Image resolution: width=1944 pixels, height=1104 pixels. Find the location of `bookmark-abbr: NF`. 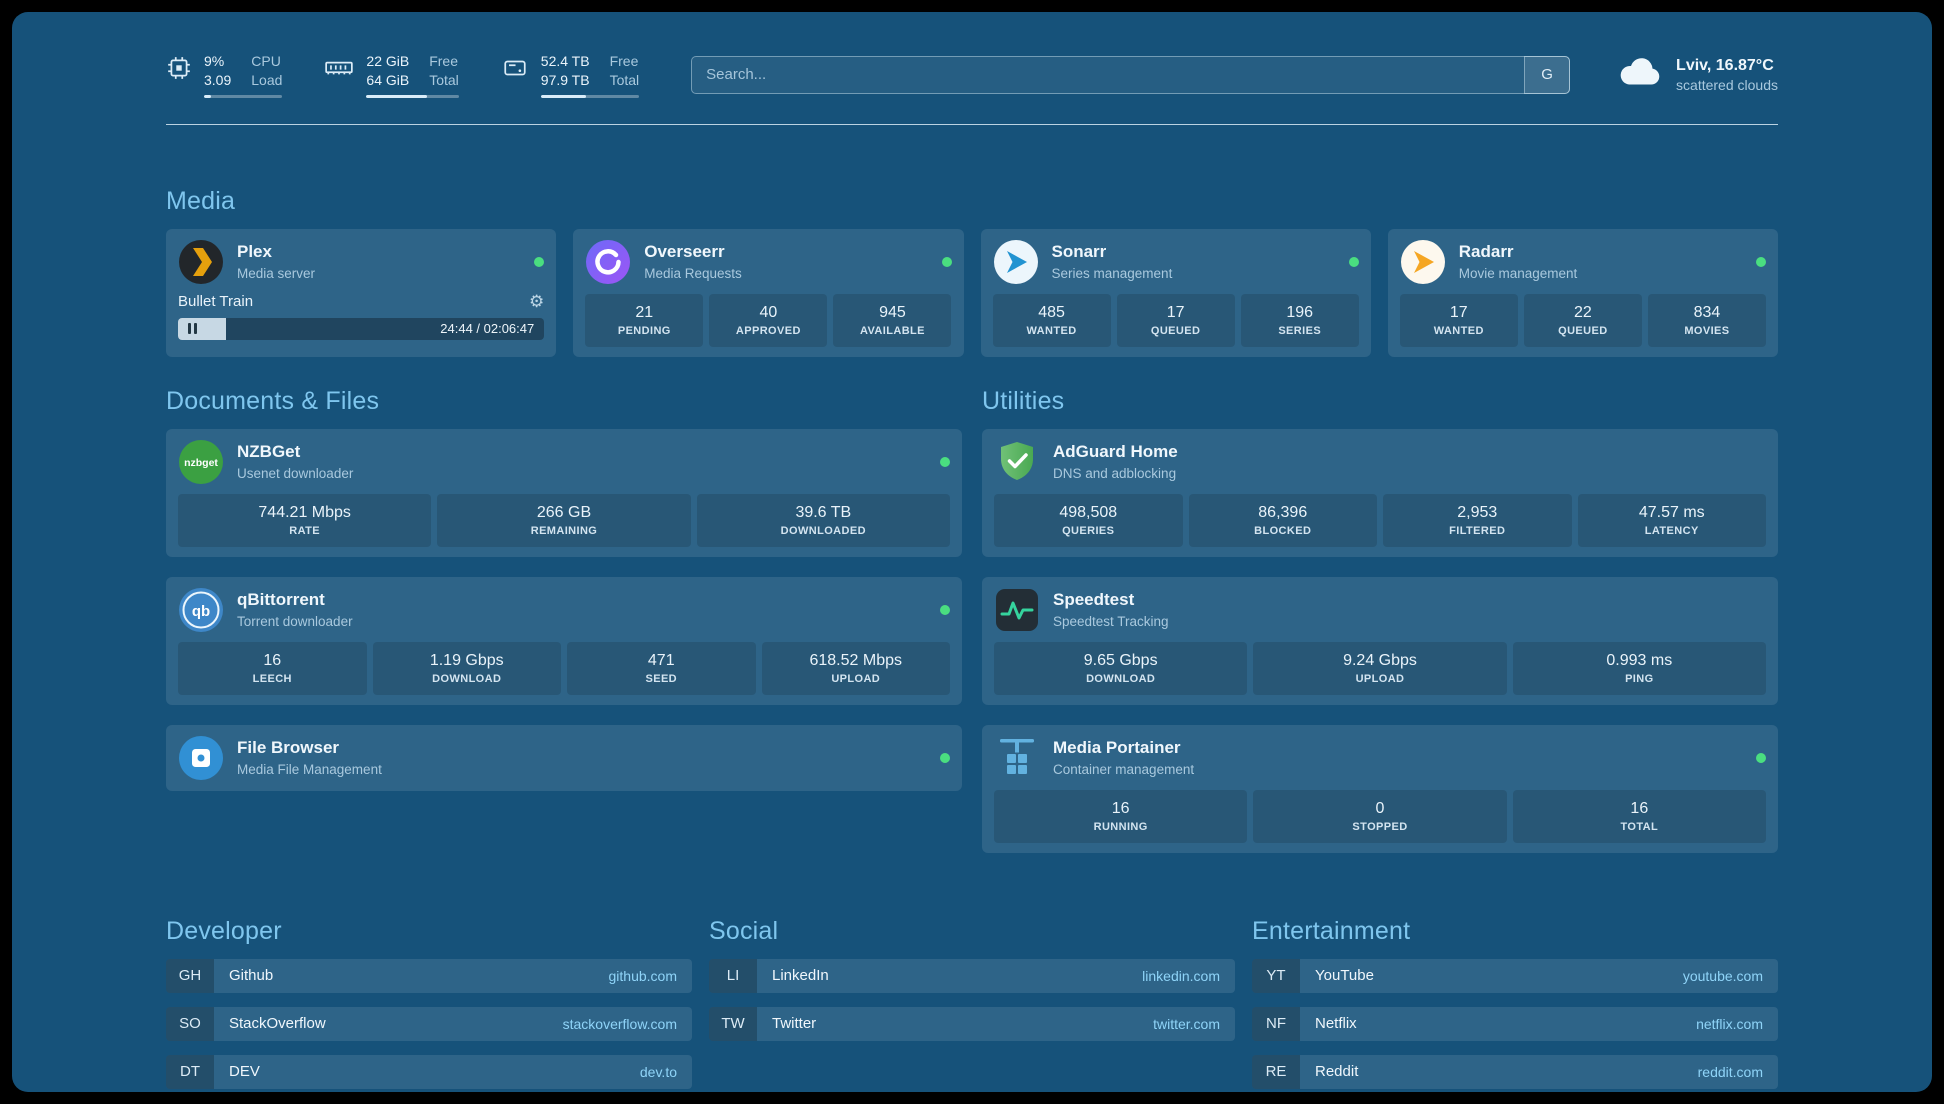

bookmark-abbr: NF is located at coordinates (1276, 1023).